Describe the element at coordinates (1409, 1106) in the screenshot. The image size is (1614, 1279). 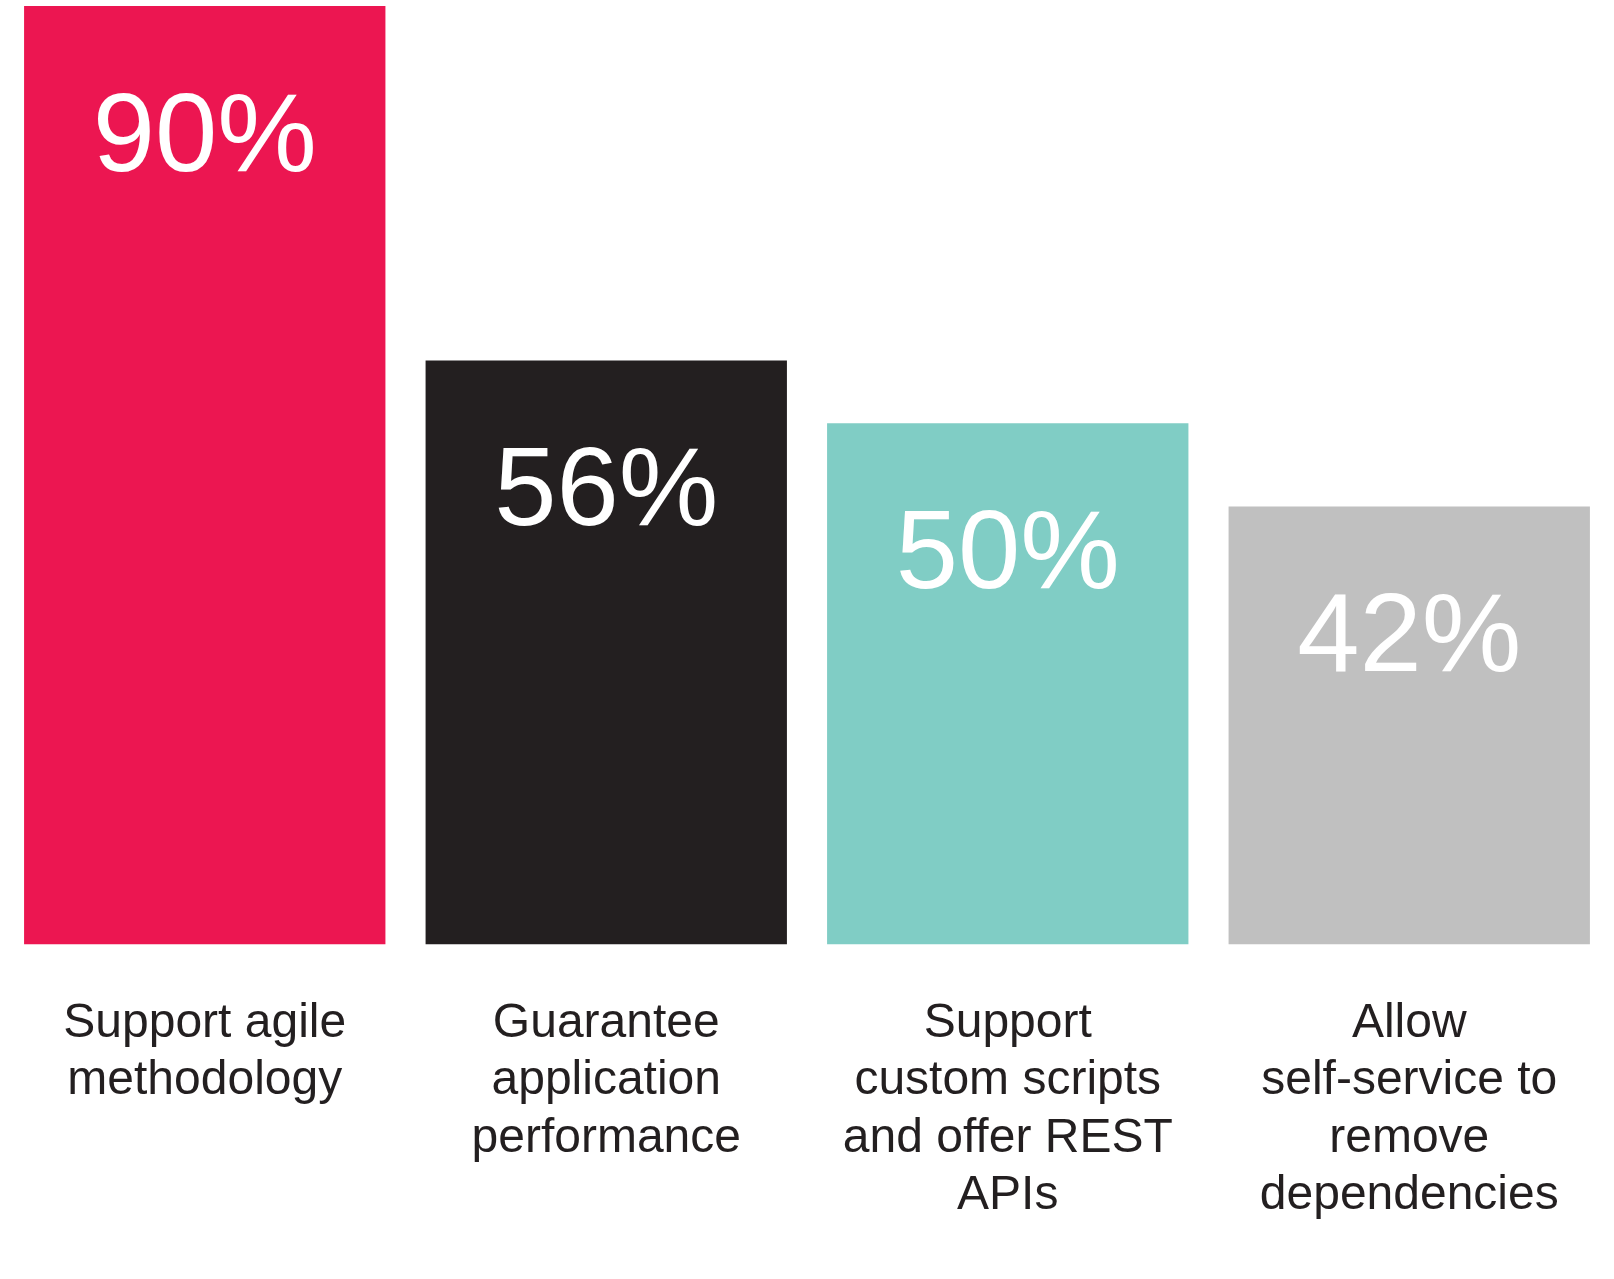
I see `x-tick-label: Allow self-service to remove dependencies` at that location.